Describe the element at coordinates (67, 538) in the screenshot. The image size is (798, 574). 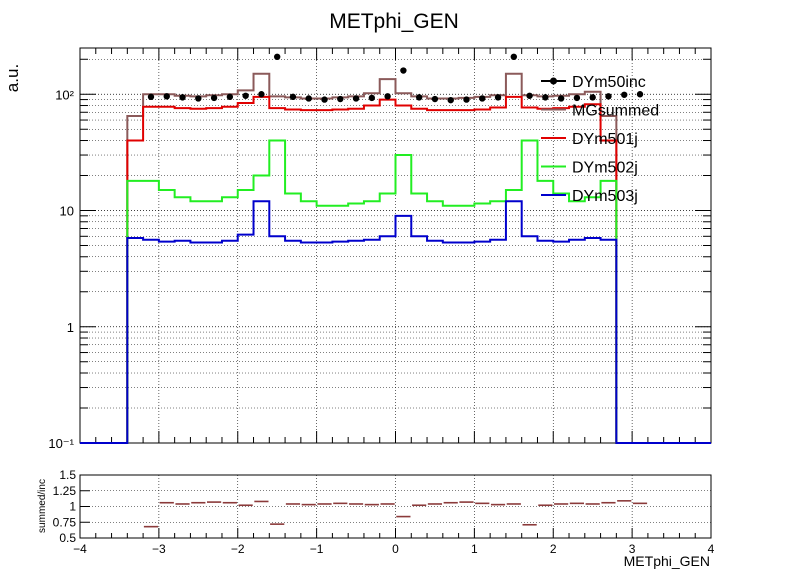
I see `ratio-y-tick-label: 0.5` at that location.